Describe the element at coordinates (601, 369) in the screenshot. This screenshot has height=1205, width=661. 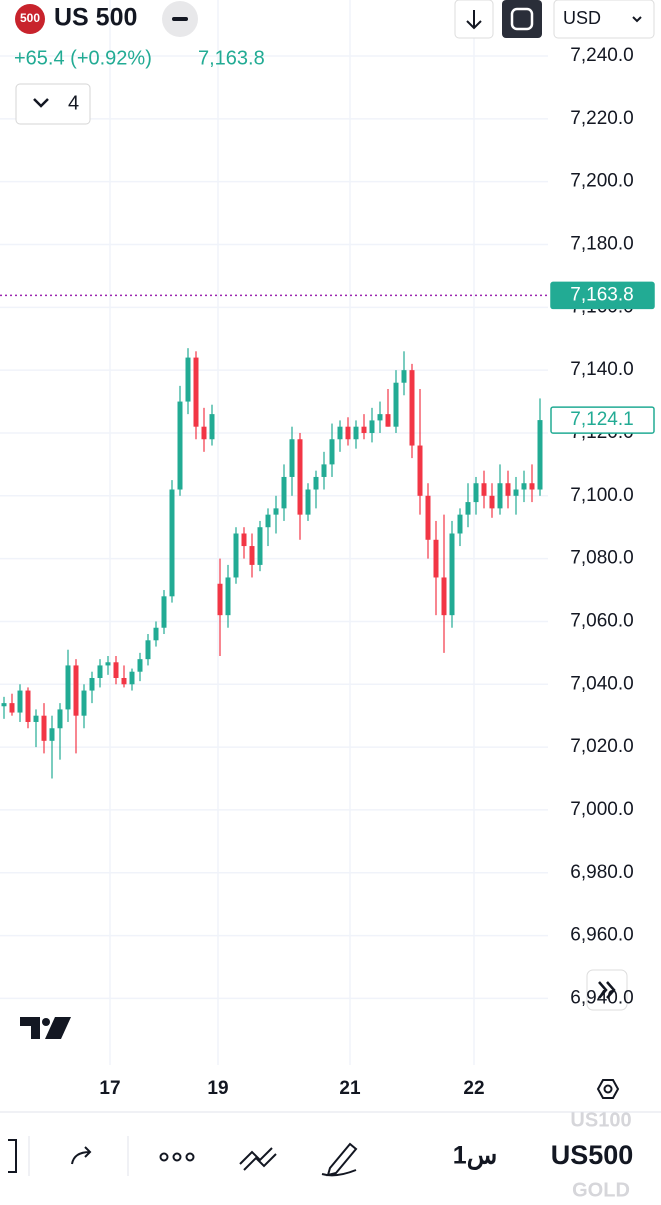
I see `y-tick-label: 7,140.0` at that location.